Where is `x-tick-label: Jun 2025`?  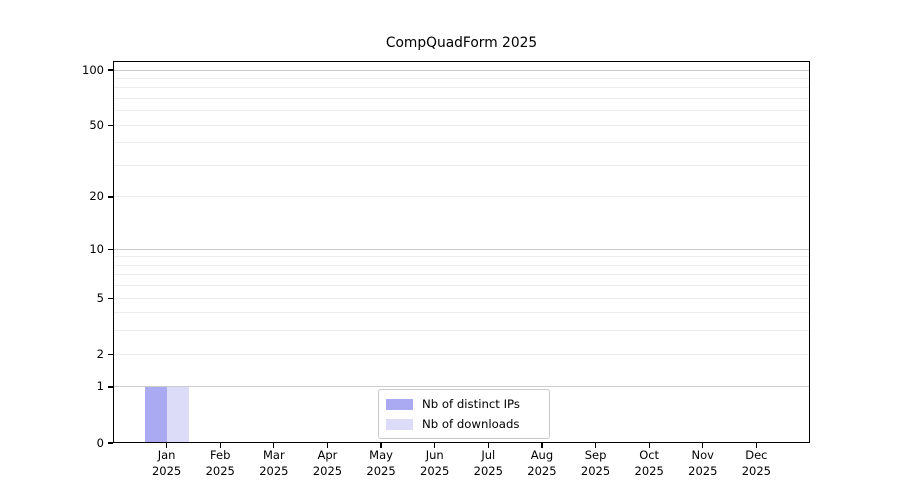 x-tick-label: Jun 2025 is located at coordinates (435, 463).